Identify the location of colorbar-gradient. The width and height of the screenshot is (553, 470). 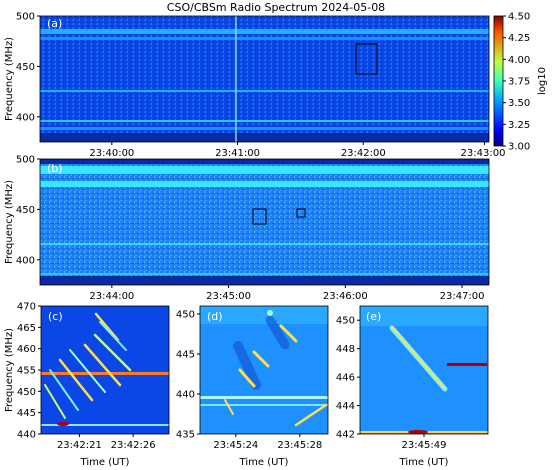
(498, 81).